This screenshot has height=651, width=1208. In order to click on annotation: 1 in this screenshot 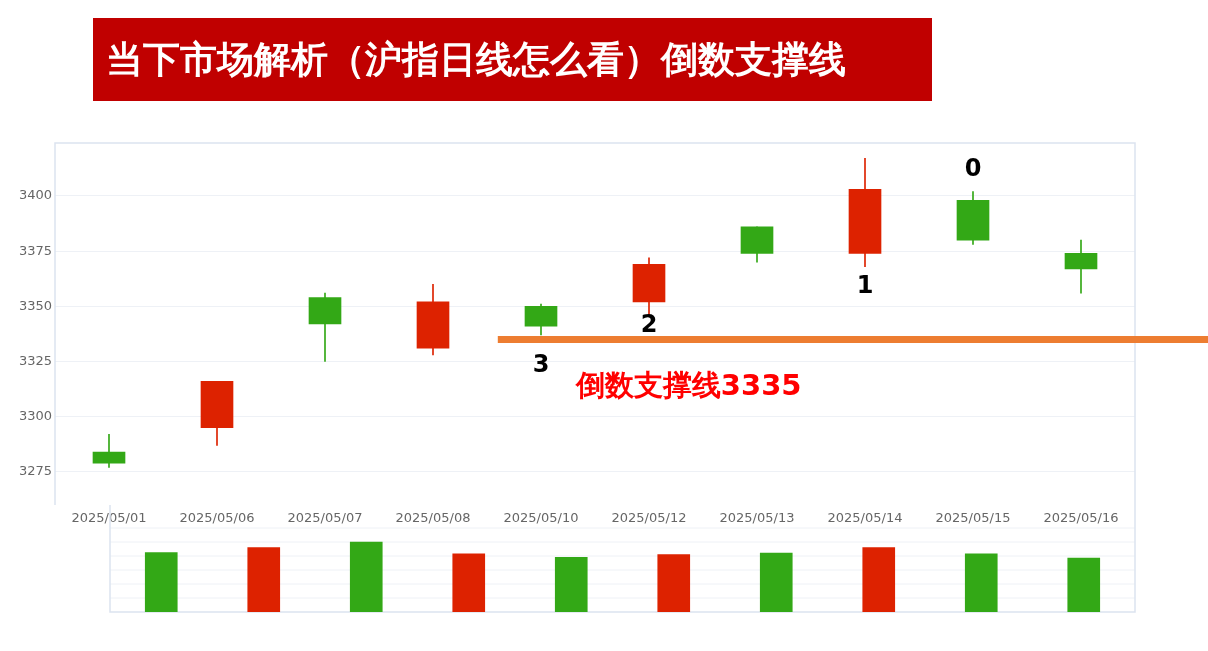, I will do `click(865, 284)`.